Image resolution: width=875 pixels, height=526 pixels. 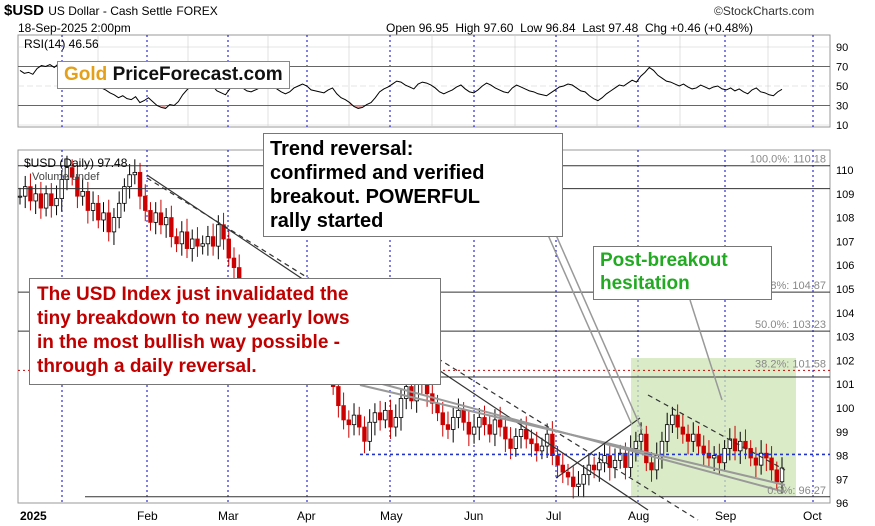 I want to click on symbol: $USD, so click(x=24, y=10).